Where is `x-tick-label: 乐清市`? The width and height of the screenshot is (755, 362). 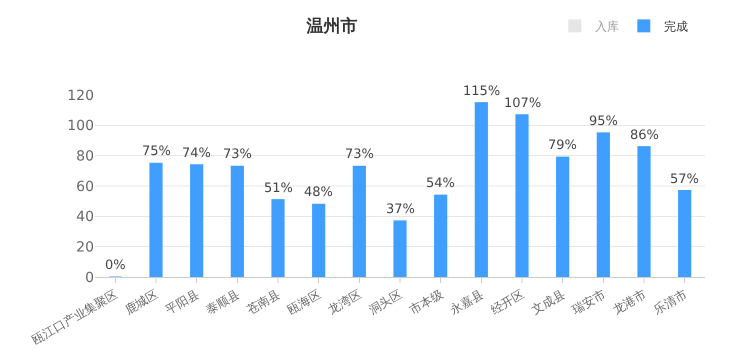
x-tick-label: 乐清市 is located at coordinates (670, 302).